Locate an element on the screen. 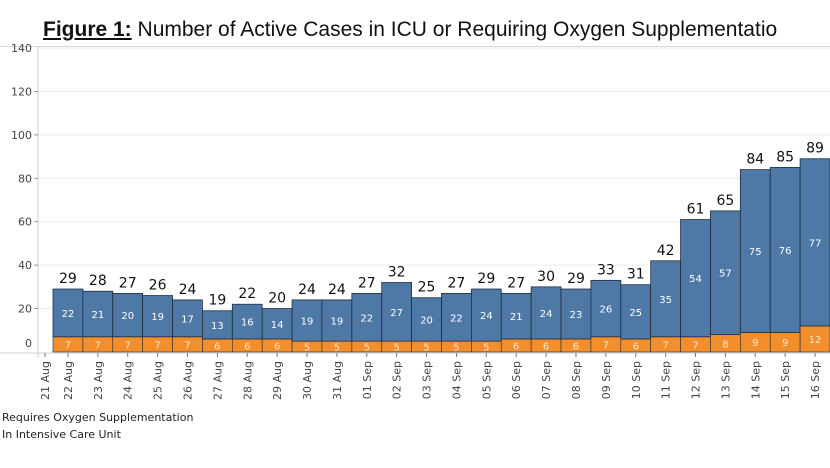 This screenshot has width=830, height=468. data-label-icu: 12 is located at coordinates (815, 340).